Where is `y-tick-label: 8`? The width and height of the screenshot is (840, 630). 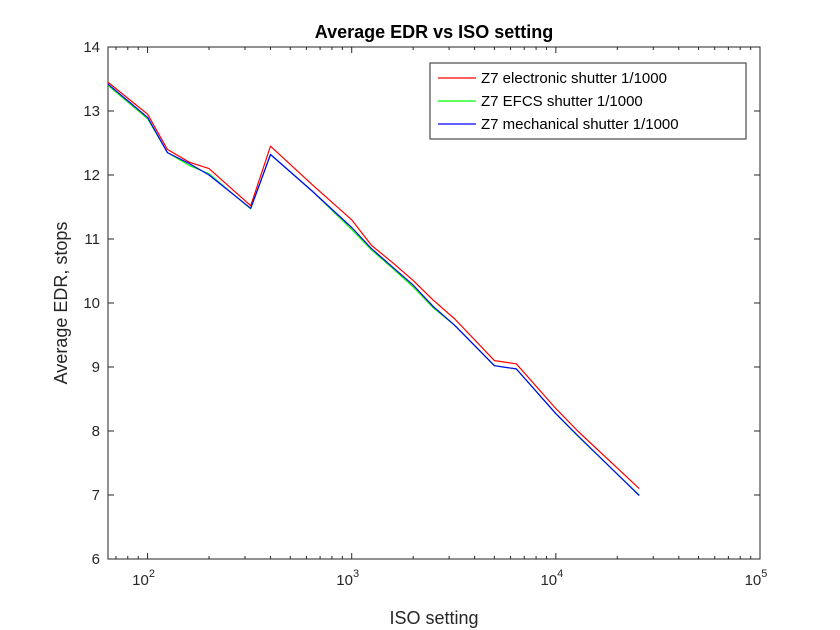 y-tick-label: 8 is located at coordinates (96, 431).